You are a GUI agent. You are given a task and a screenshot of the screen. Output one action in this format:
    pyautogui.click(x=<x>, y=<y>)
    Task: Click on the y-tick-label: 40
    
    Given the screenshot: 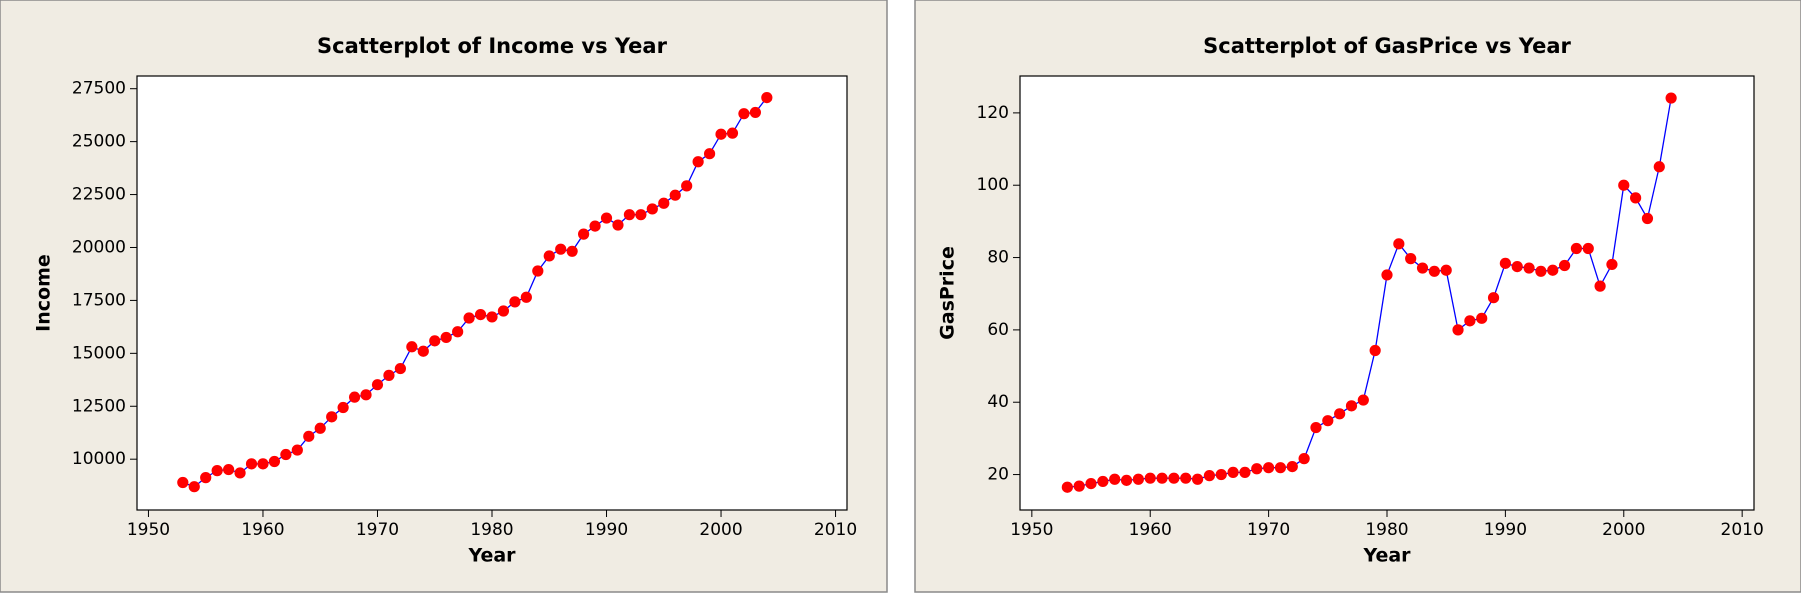 What is the action you would take?
    pyautogui.click(x=998, y=402)
    